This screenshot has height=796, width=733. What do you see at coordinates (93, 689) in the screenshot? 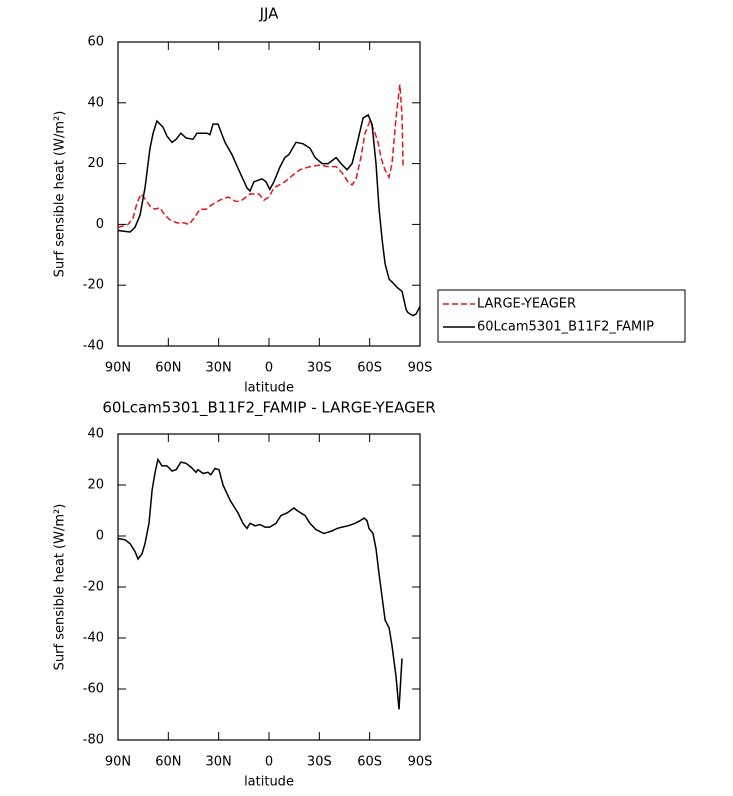
I see `y-tick-label: -60` at bounding box center [93, 689].